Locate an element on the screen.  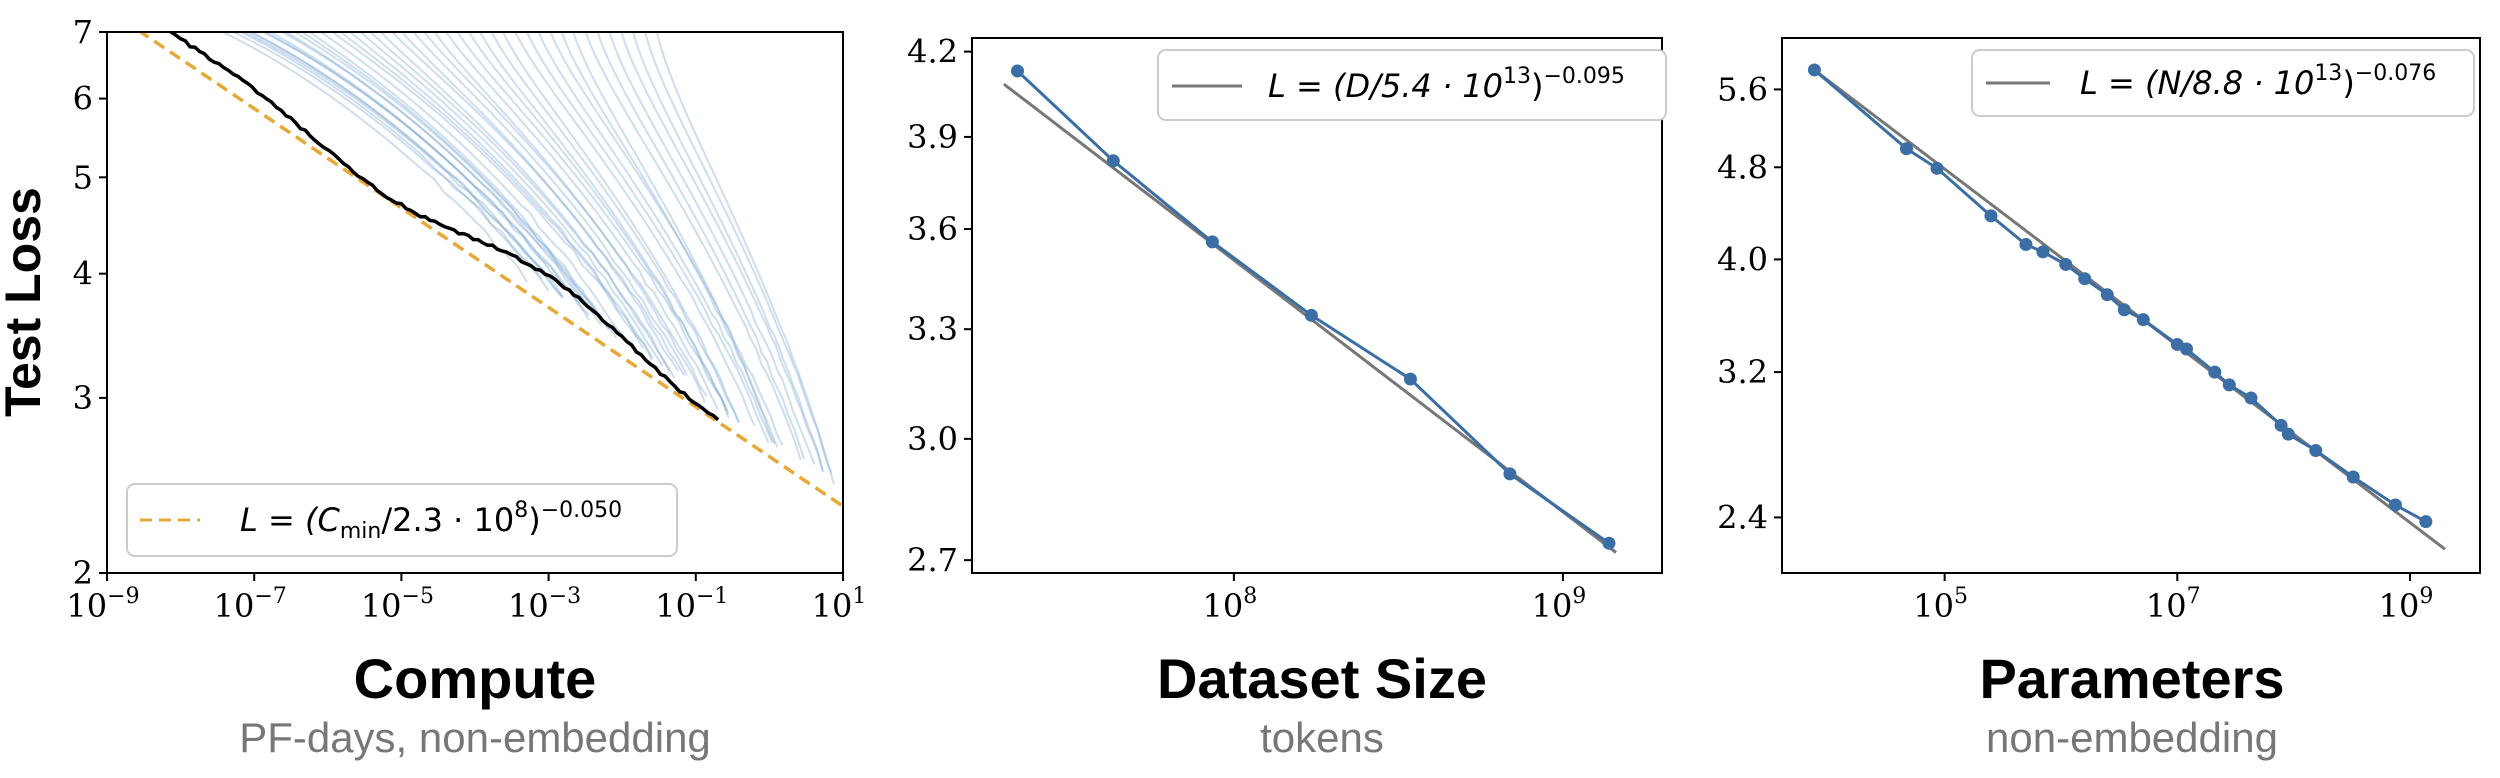
compute-legend-box is located at coordinates (402, 520).